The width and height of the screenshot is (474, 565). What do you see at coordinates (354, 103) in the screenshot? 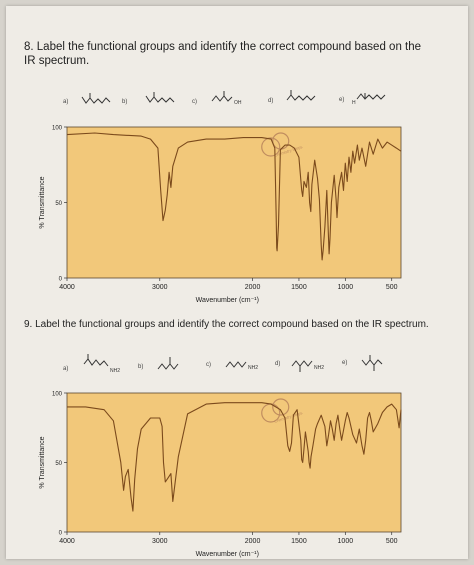
I see `q8-option-e-note: H` at bounding box center [354, 103].